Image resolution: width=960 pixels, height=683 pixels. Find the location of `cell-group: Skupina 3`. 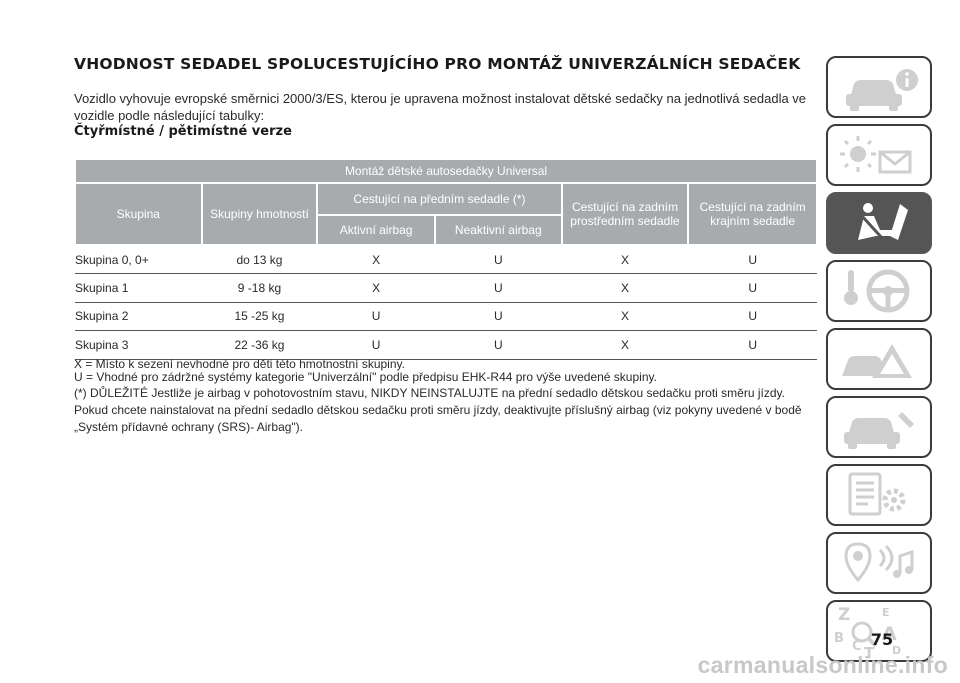

cell-group: Skupina 3 is located at coordinates (138, 345).